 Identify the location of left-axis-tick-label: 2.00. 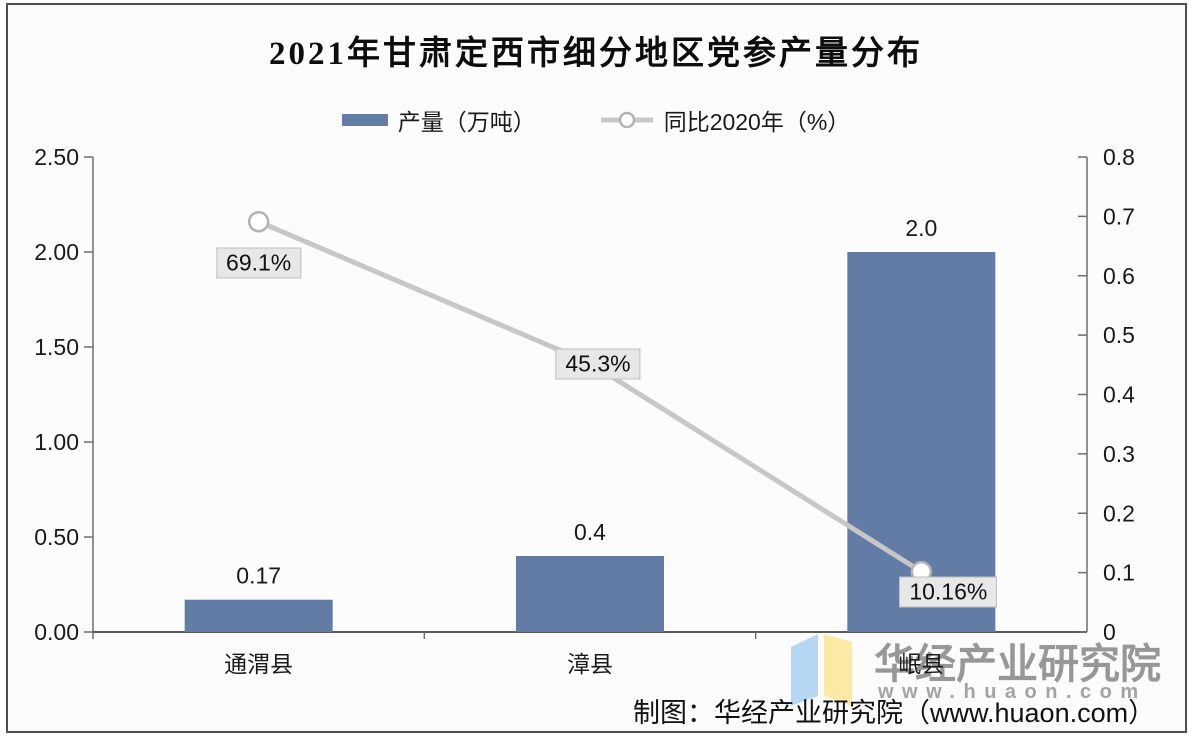
(56, 252).